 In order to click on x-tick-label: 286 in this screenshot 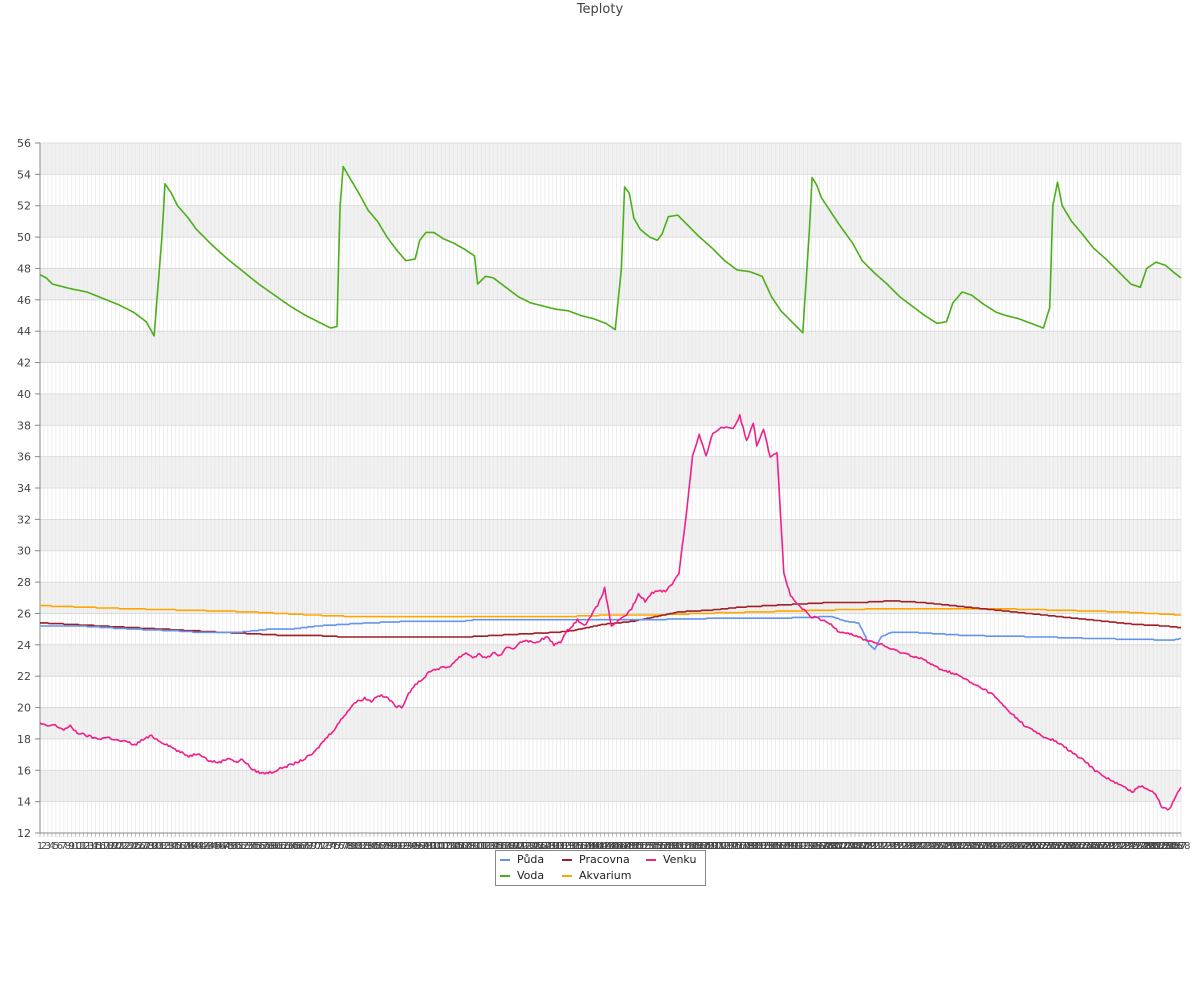, I will do `click(1173, 846)`.